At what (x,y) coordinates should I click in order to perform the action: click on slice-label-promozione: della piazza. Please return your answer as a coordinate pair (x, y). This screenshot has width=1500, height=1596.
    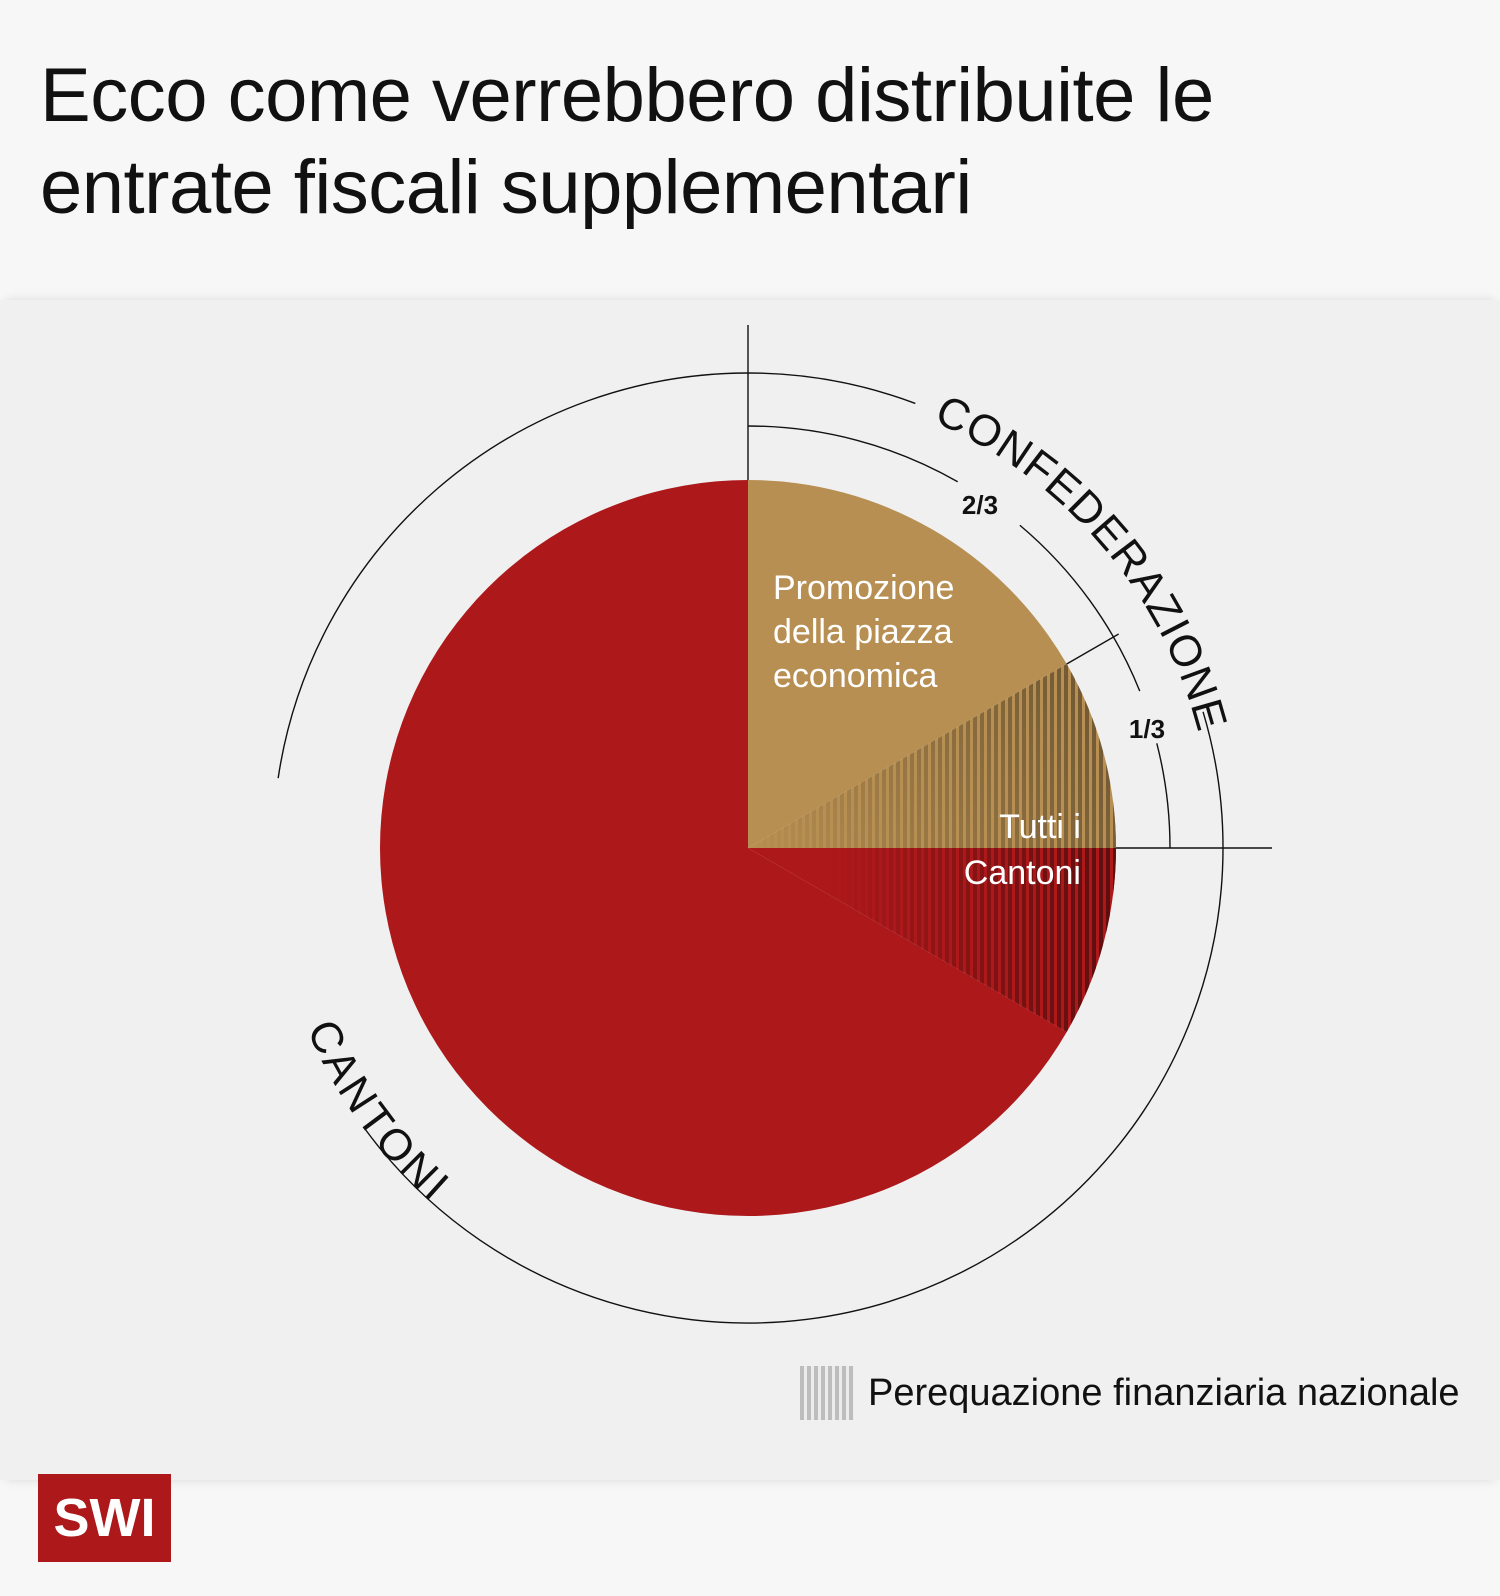
    Looking at the image, I should click on (863, 632).